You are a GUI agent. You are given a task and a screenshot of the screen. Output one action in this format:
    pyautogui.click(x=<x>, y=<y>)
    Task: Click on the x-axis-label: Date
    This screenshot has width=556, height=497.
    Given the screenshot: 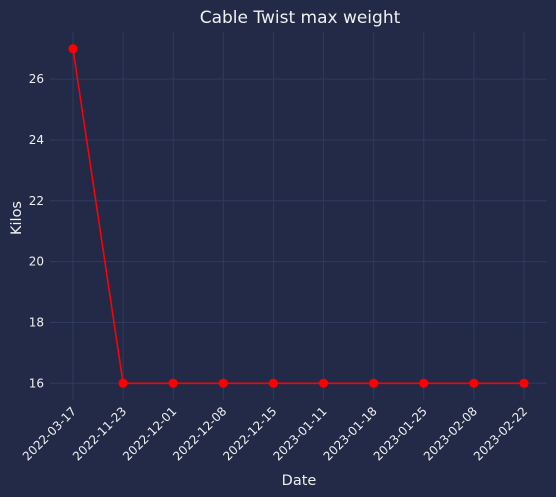 What is the action you would take?
    pyautogui.click(x=299, y=481)
    